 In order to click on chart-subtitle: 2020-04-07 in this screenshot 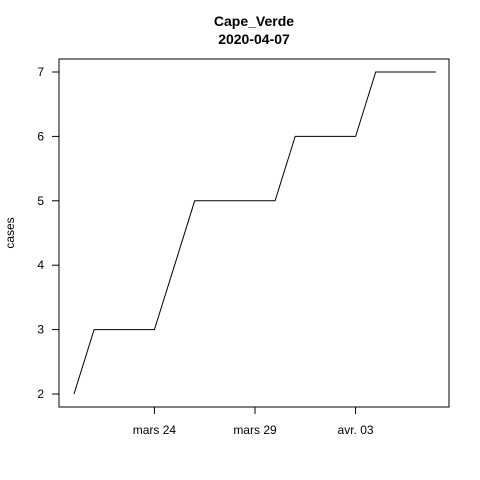, I will do `click(254, 39)`.